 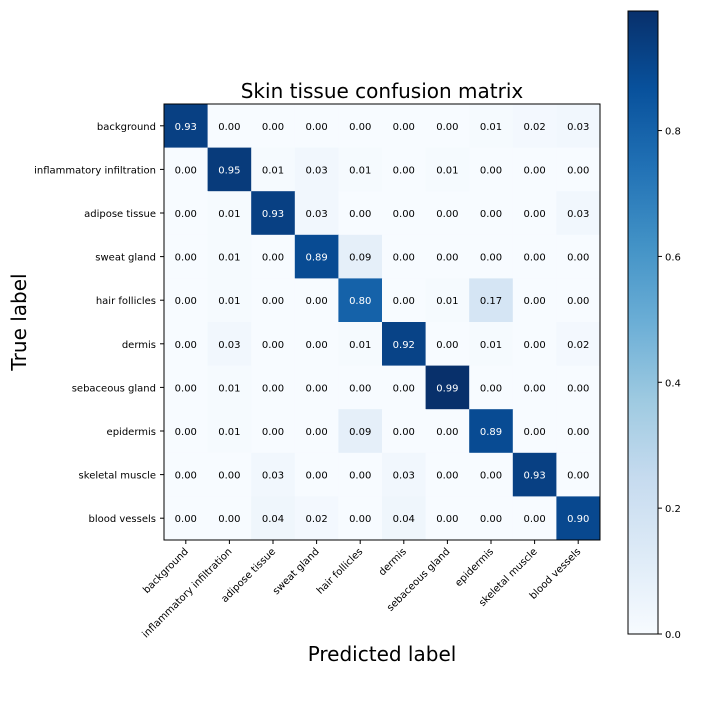 I want to click on colorbar, so click(x=643, y=322).